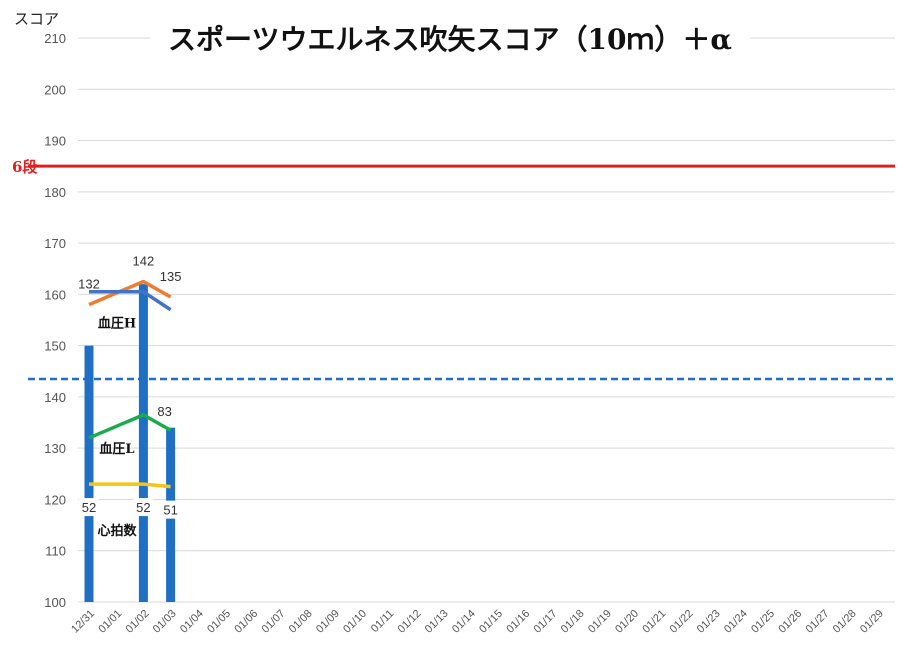  Describe the element at coordinates (83, 622) in the screenshot. I see `x-tick-label: 12/31` at that location.